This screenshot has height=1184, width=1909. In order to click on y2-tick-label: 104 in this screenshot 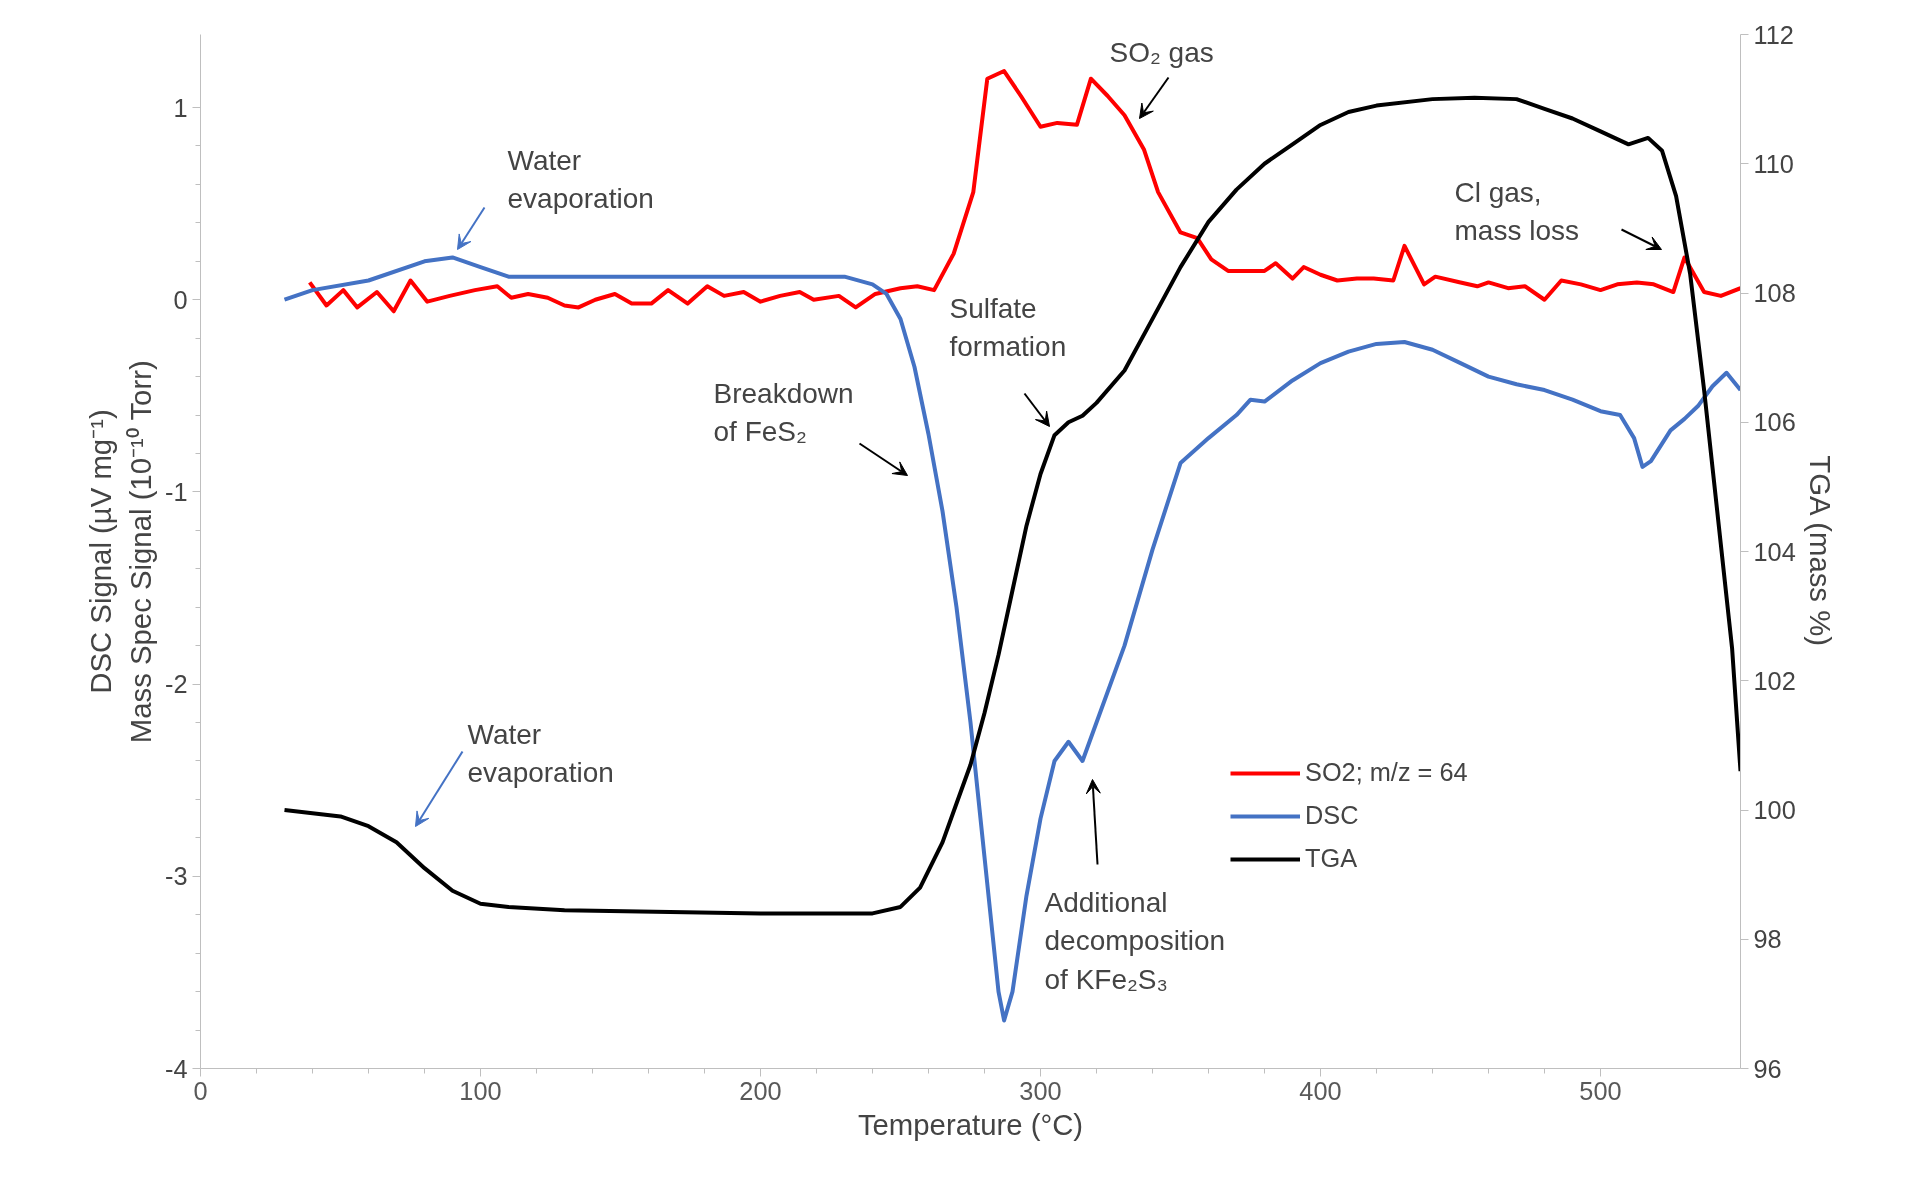, I will do `click(1774, 551)`.